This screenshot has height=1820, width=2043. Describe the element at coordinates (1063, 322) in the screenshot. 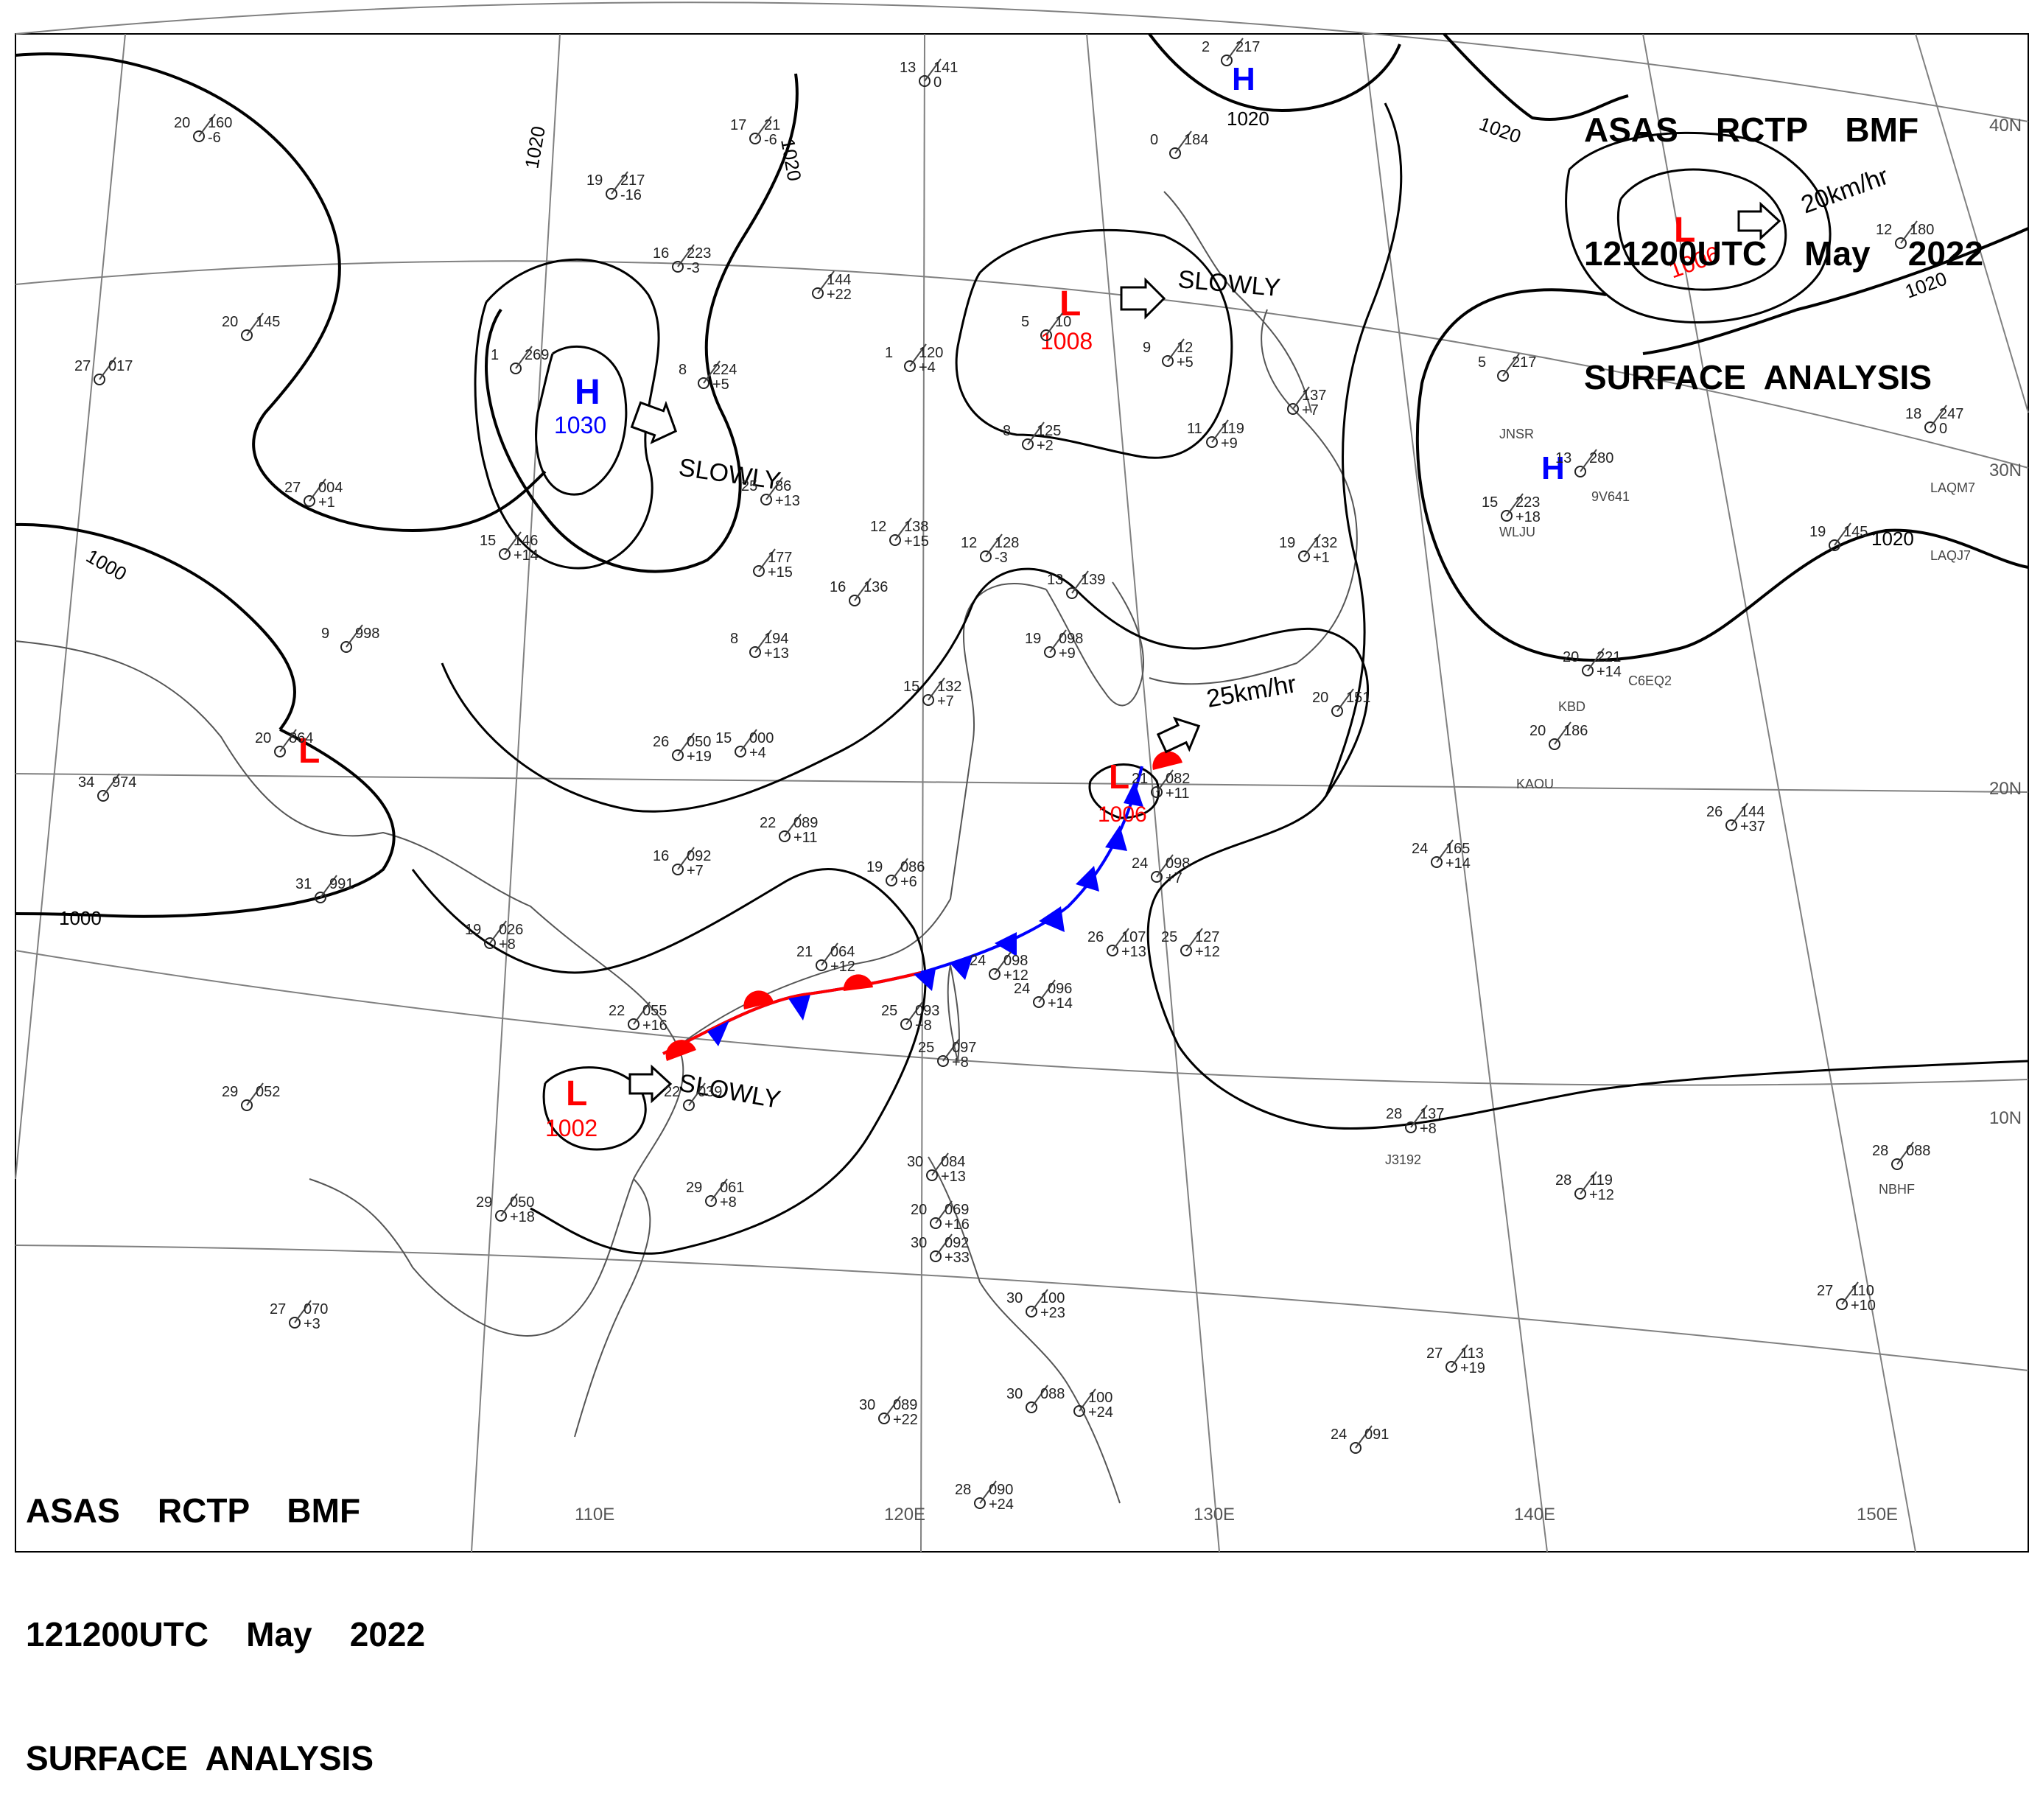

I see `station-pressure: 10` at that location.